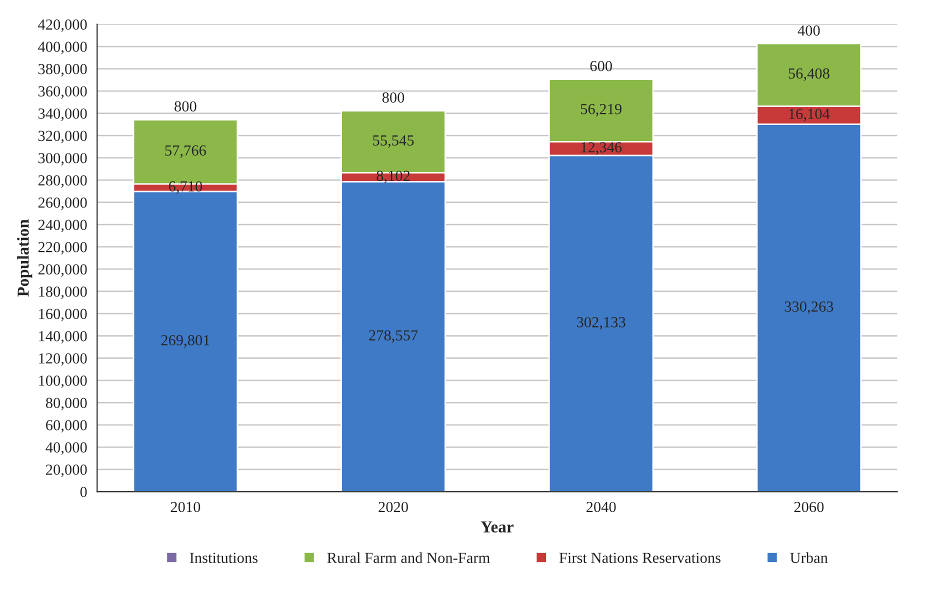  Describe the element at coordinates (408, 558) in the screenshot. I see `legend-label: Rural Farm and Non-Farm` at that location.